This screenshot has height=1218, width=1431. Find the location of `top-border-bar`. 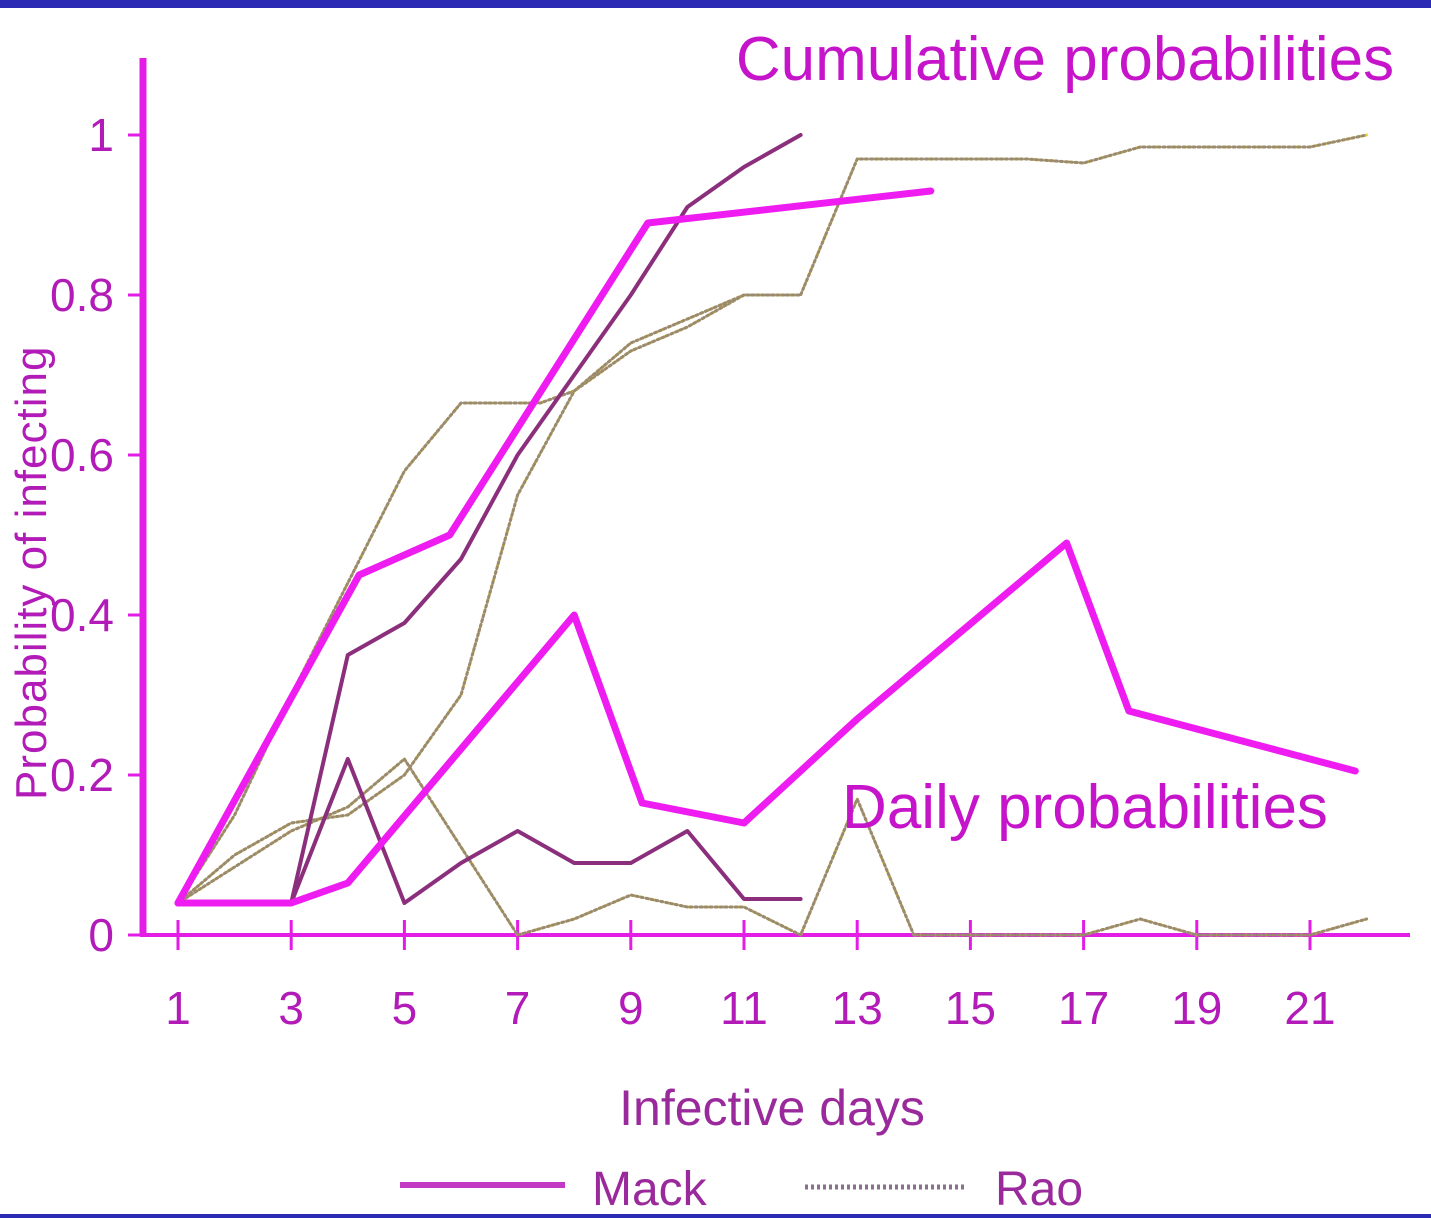

top-border-bar is located at coordinates (715, 4).